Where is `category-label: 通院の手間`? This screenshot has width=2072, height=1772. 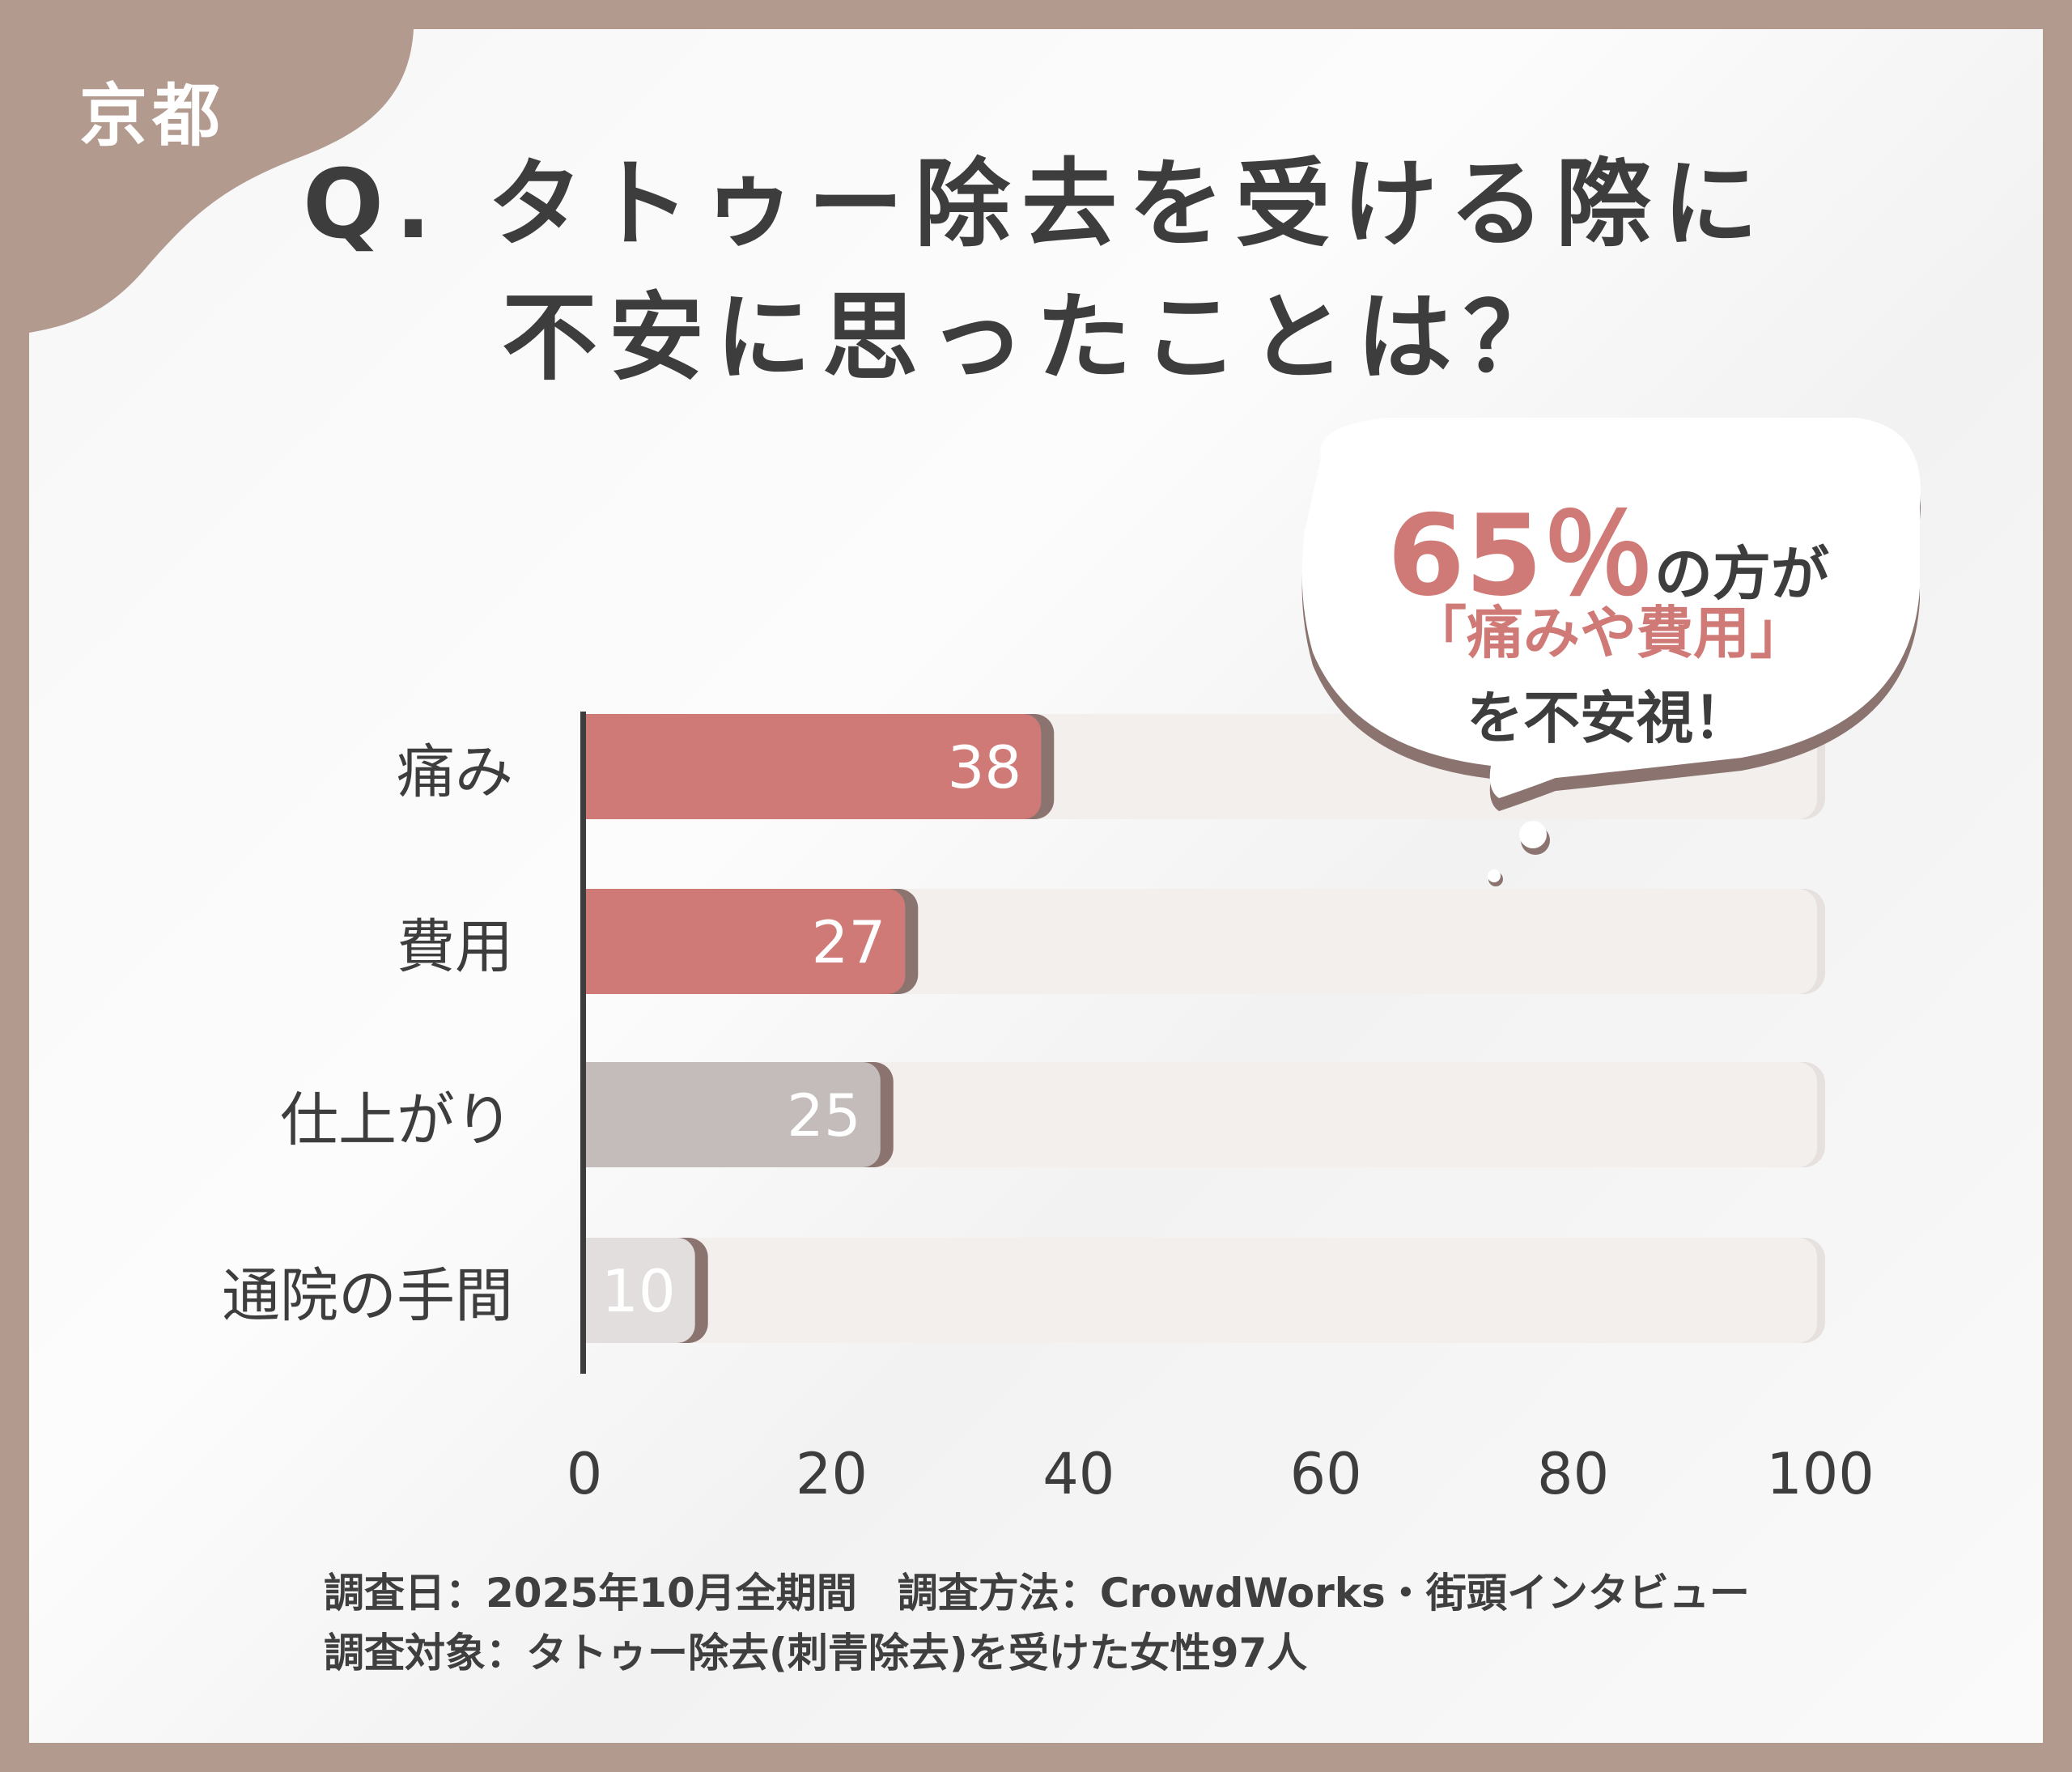 category-label: 通院の手間 is located at coordinates (367, 1296).